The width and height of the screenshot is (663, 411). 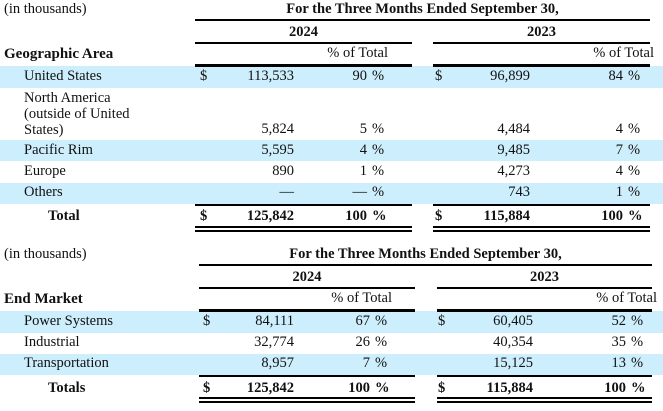 I want to click on total-label: Total, so click(x=64, y=216).